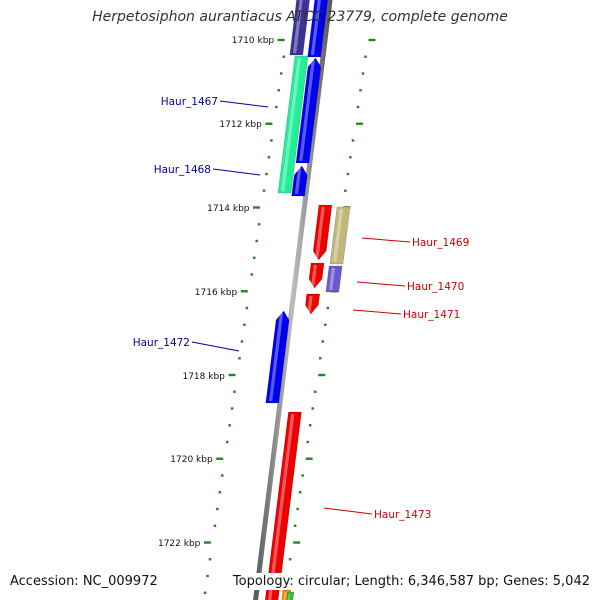 The height and width of the screenshot is (600, 600). I want to click on gene-label: Haur_1467, so click(189, 102).